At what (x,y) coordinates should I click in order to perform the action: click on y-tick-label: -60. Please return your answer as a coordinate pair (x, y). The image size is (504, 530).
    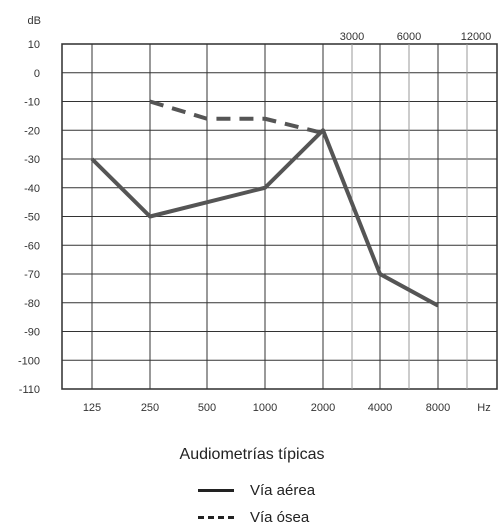
    Looking at the image, I should click on (32, 246).